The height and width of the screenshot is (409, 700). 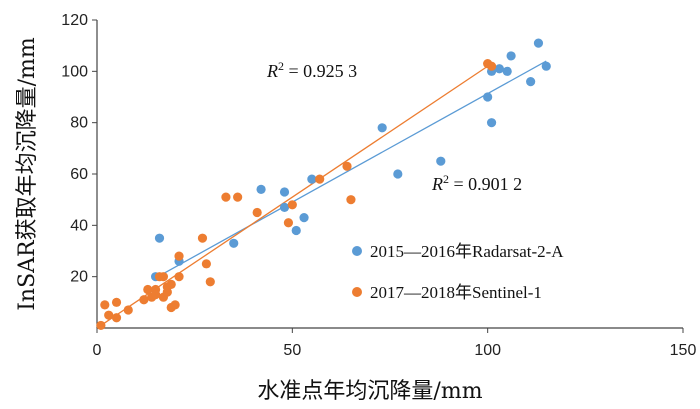 I want to click on x-tick-label: 150, so click(x=683, y=350).